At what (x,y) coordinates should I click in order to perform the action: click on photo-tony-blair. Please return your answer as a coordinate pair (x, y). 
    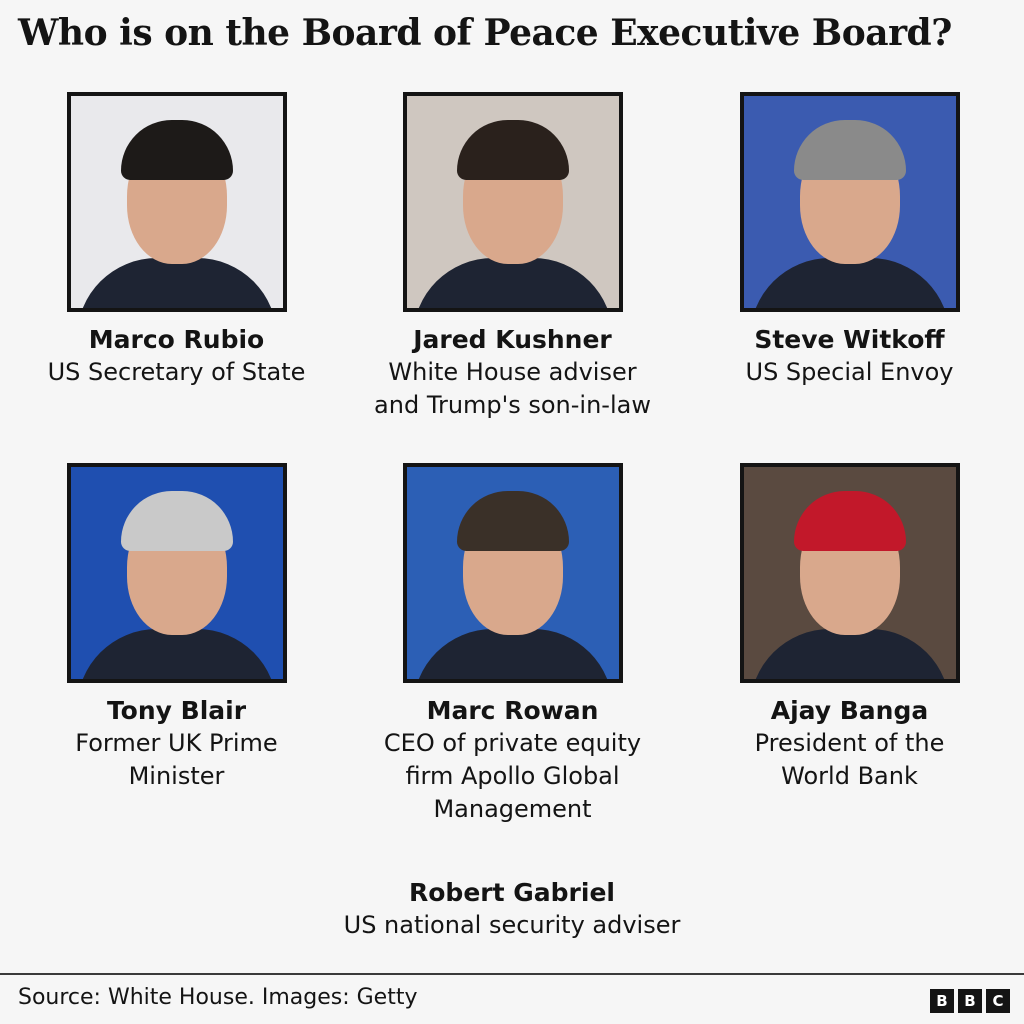
    Looking at the image, I should click on (176, 573).